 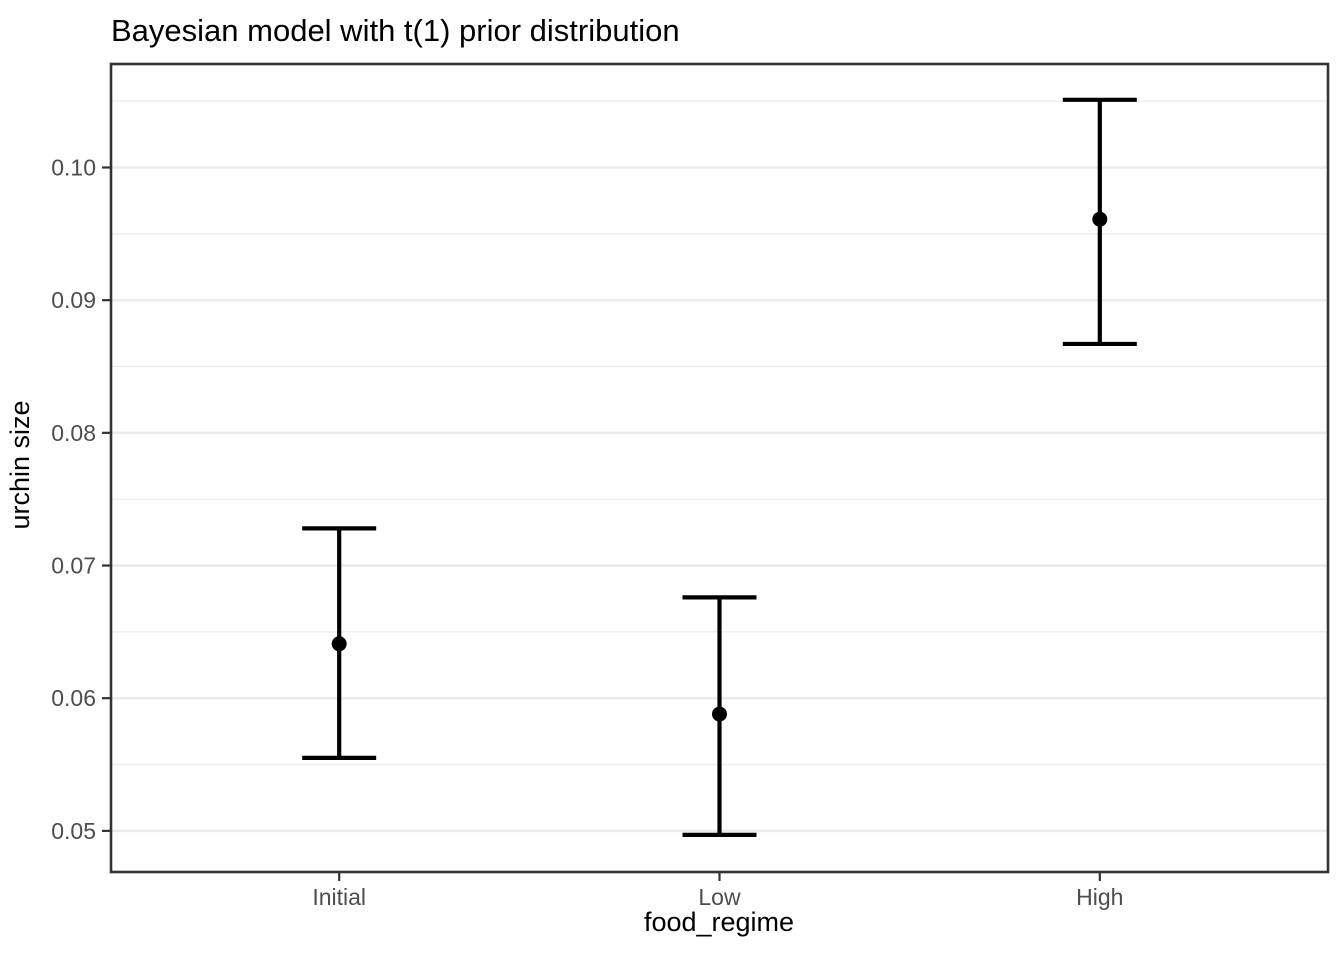 I want to click on y-tick-label: 0.09, so click(x=73, y=300).